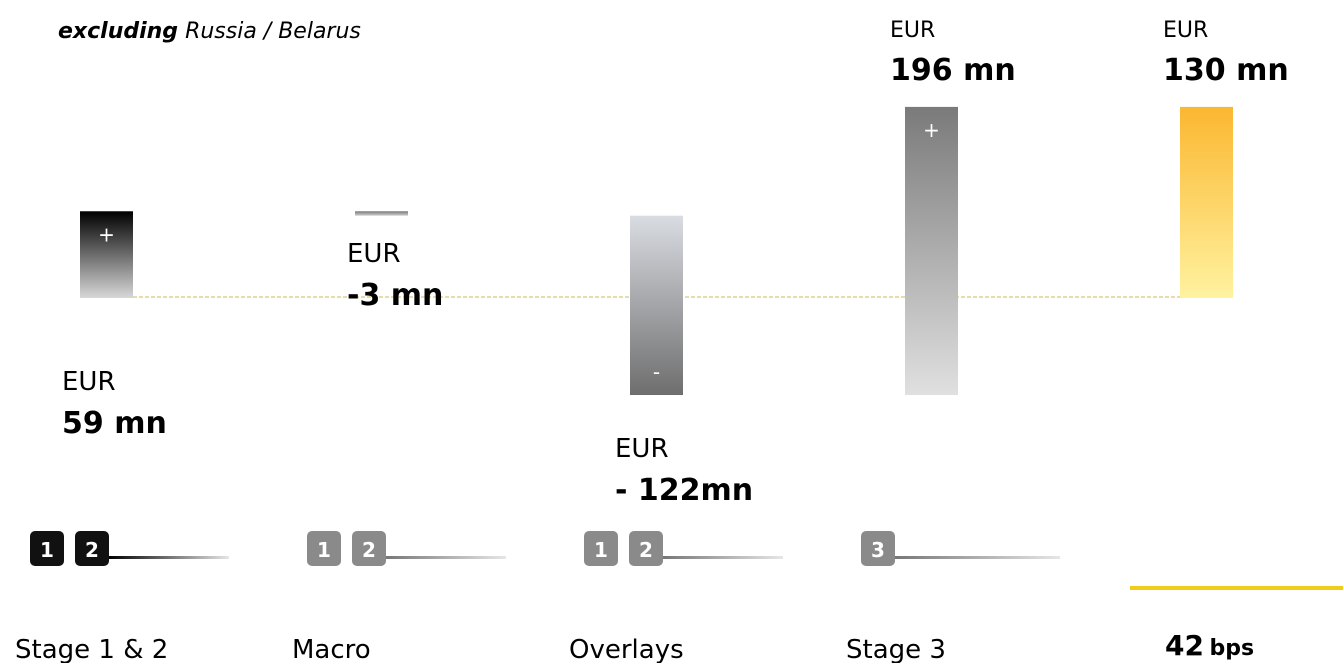 This screenshot has height=663, width=1343. What do you see at coordinates (896, 649) in the screenshot?
I see `x-tick-label: Stage 3` at bounding box center [896, 649].